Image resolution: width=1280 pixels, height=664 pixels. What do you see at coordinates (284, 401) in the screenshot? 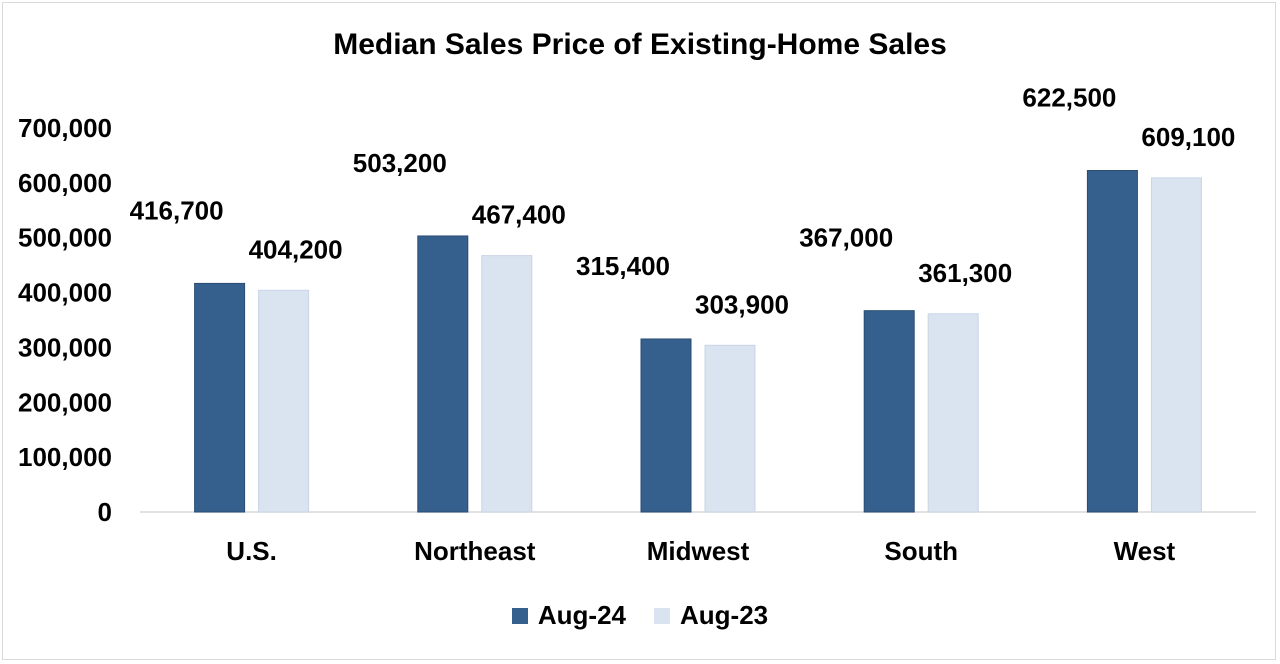
I see `bar-aug-23-us` at bounding box center [284, 401].